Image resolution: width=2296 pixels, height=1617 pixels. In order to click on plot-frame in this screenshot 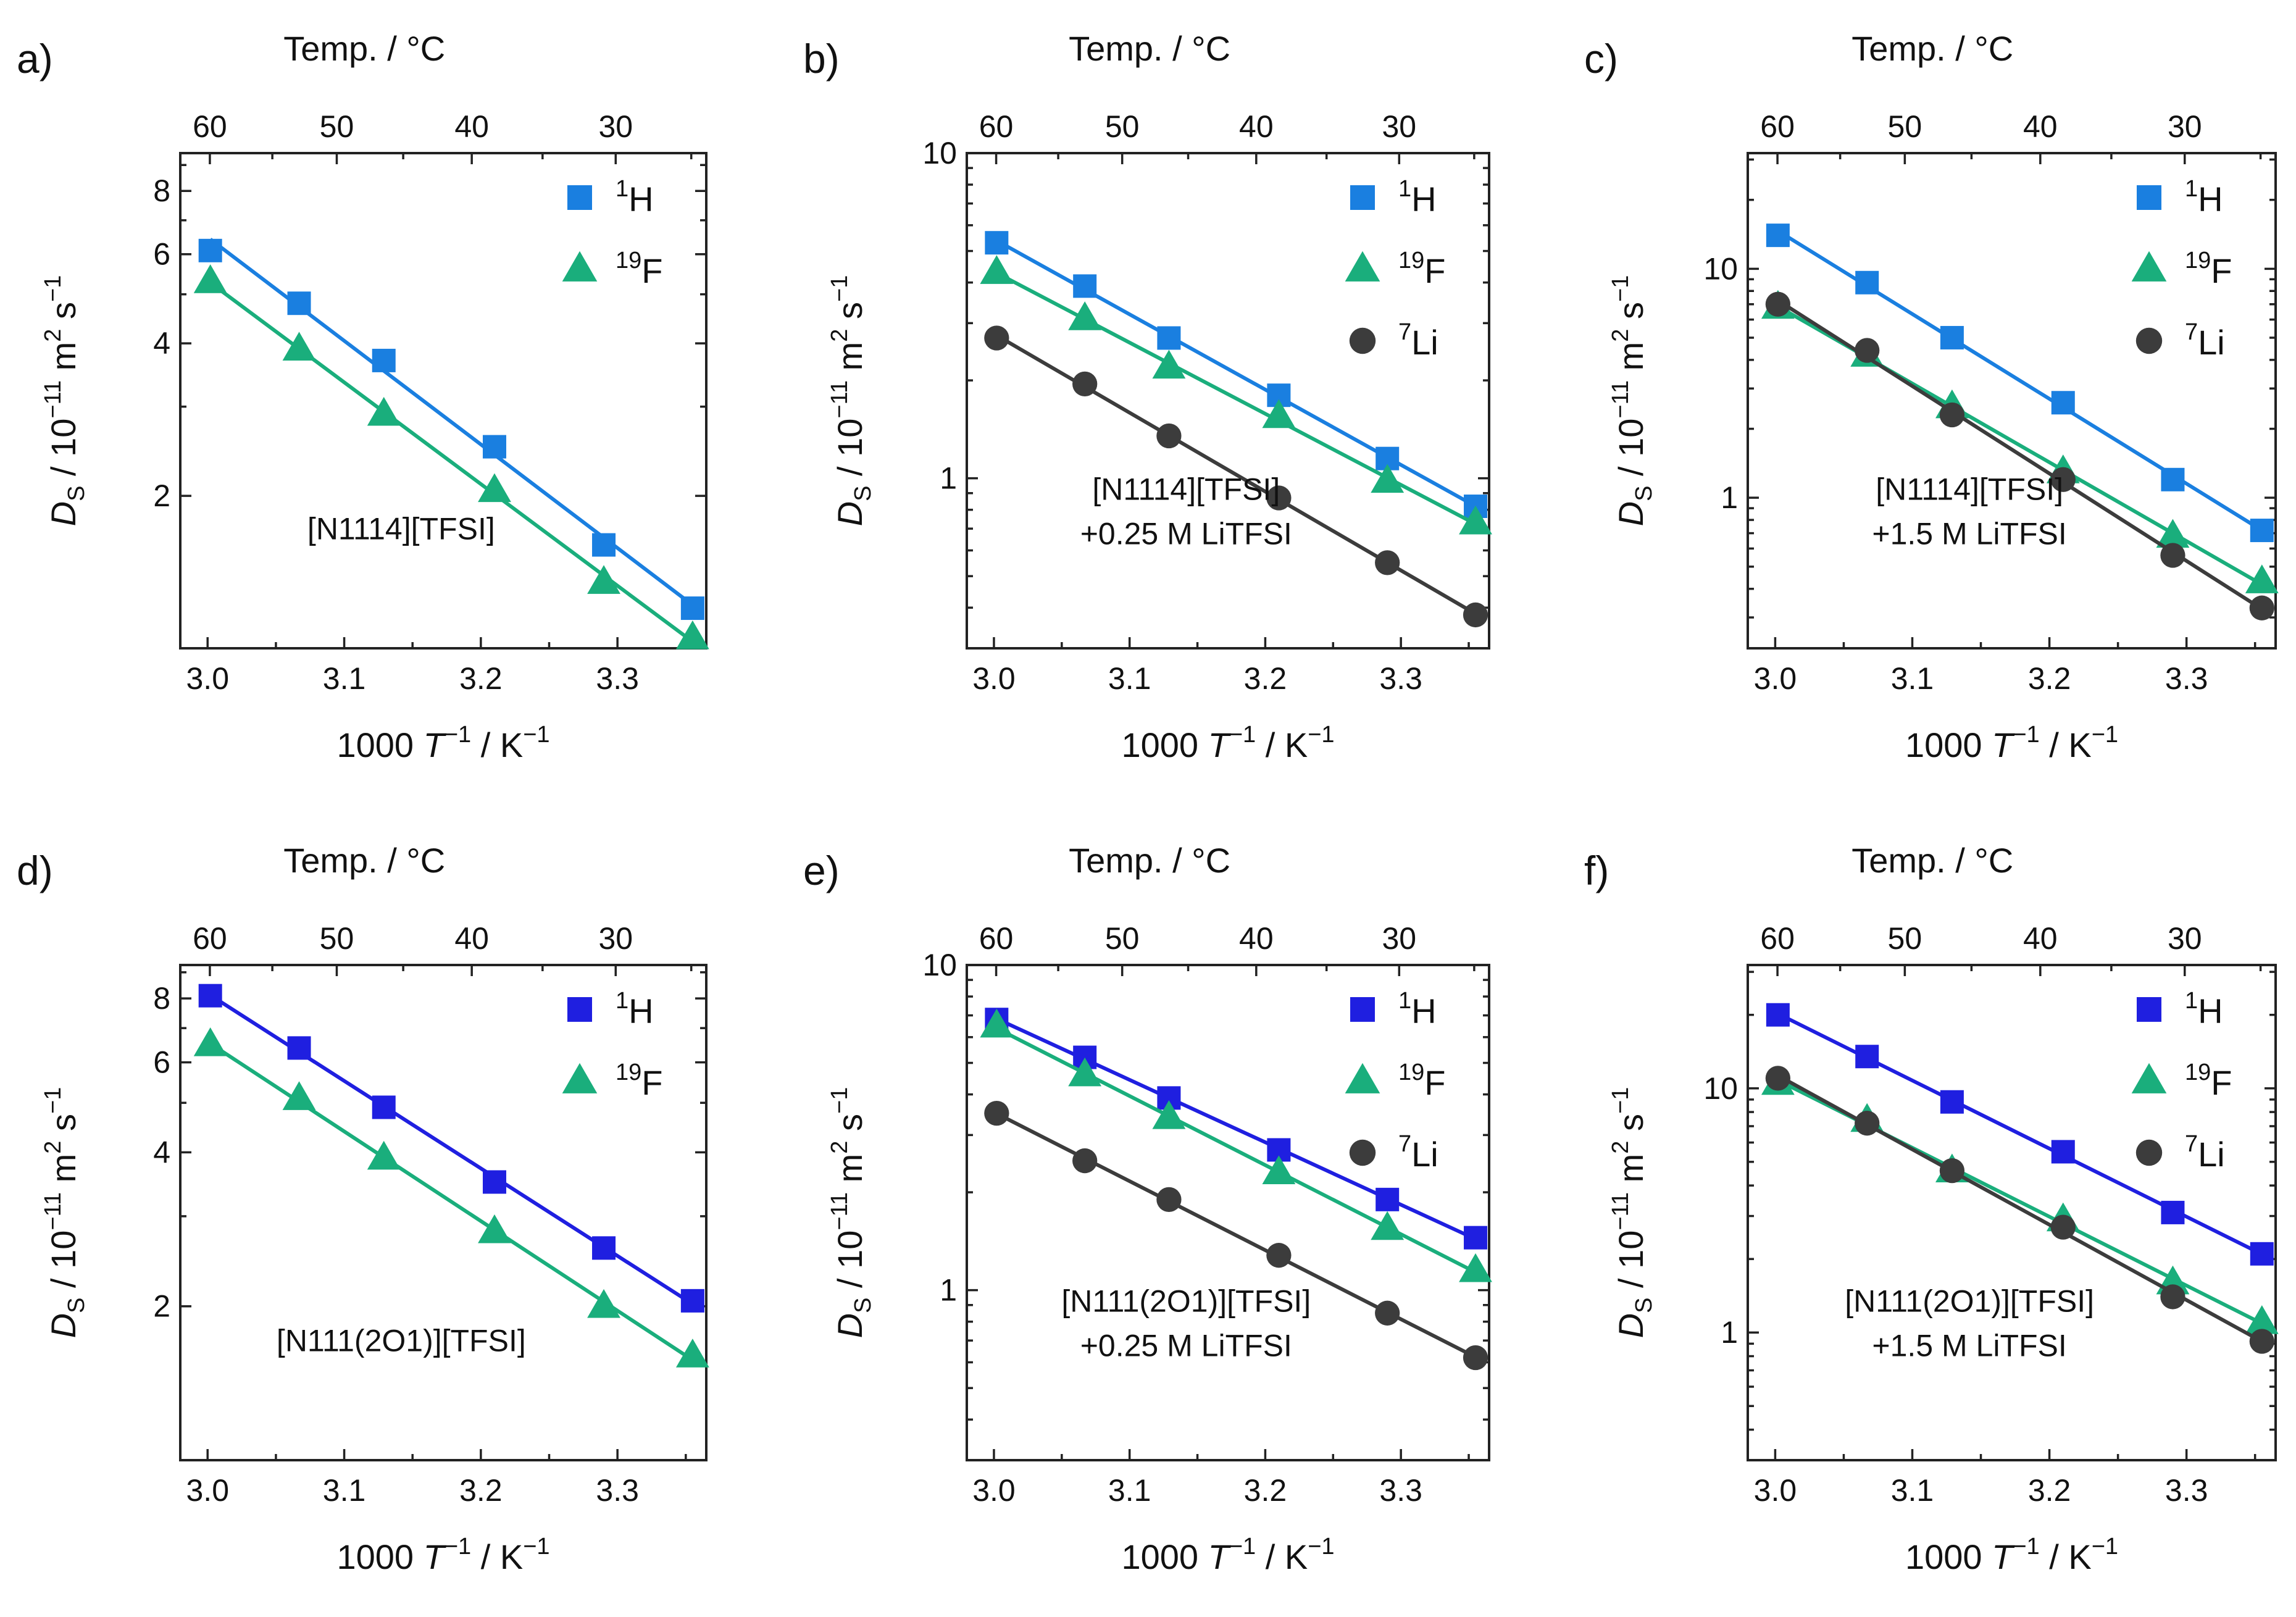, I will do `click(1228, 1212)`.